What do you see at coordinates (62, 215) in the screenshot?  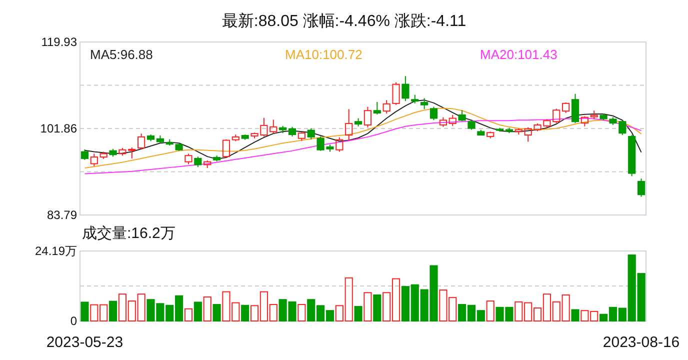 I see `y-tick-label: 83.79` at bounding box center [62, 215].